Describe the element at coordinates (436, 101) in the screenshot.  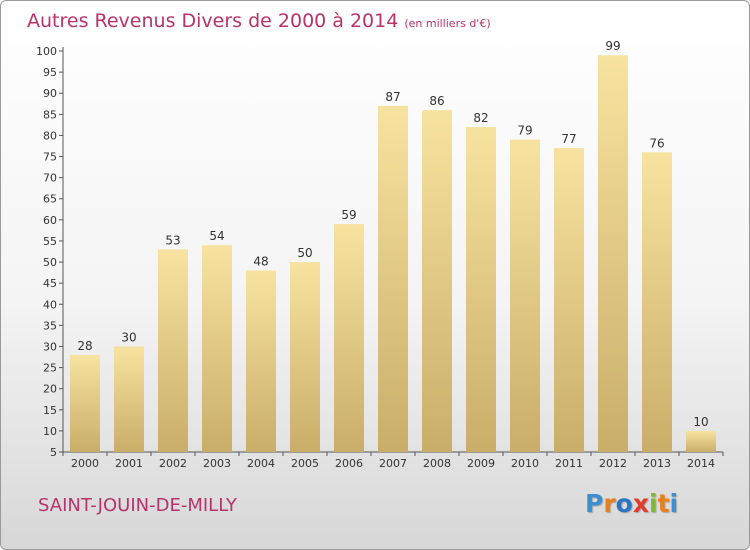
I see `data-label: 86` at that location.